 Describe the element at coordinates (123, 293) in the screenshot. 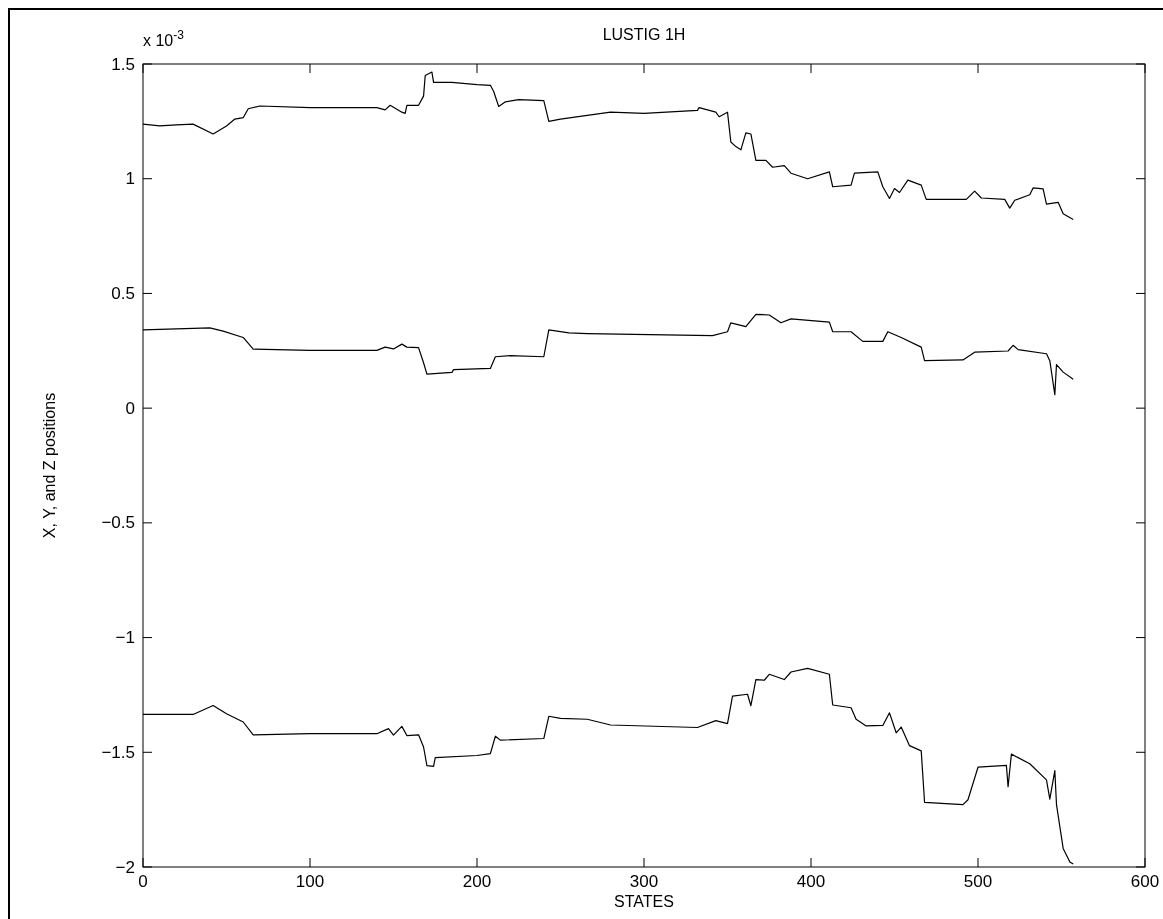

I see `y-tick-label: 0.5` at that location.